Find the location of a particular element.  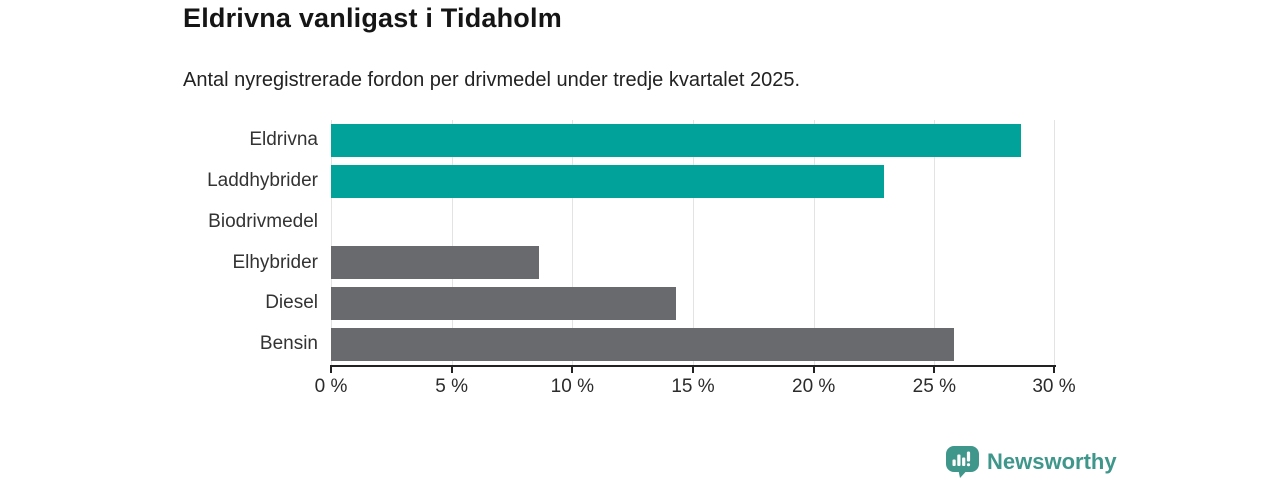

x-tick-label: 30 % is located at coordinates (1054, 386).